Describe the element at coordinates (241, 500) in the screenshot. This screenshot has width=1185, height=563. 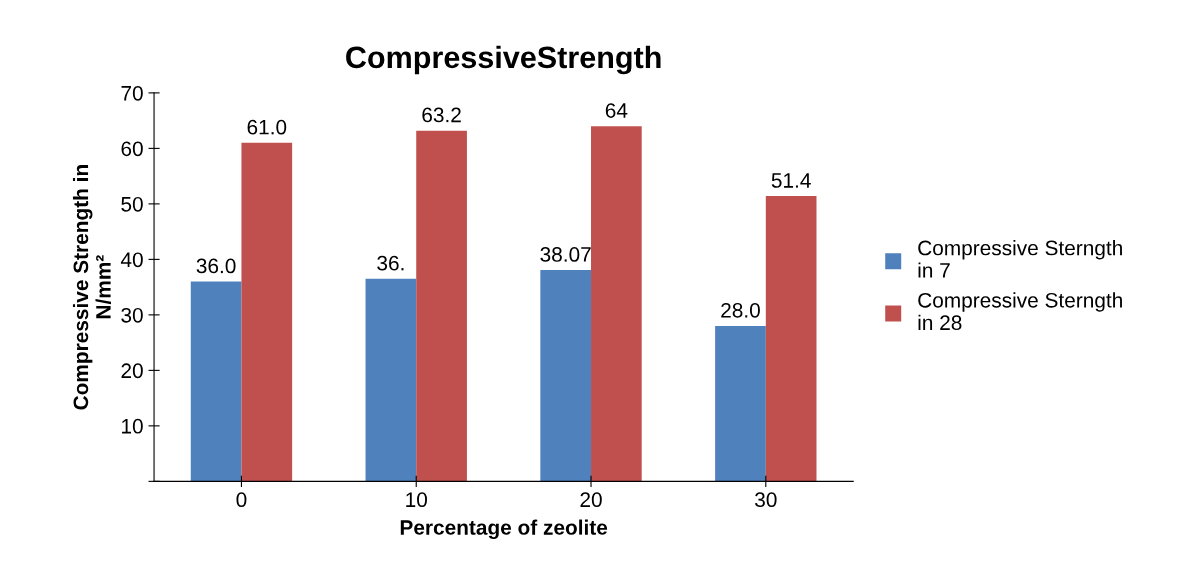
I see `x-tick-label: 0` at that location.